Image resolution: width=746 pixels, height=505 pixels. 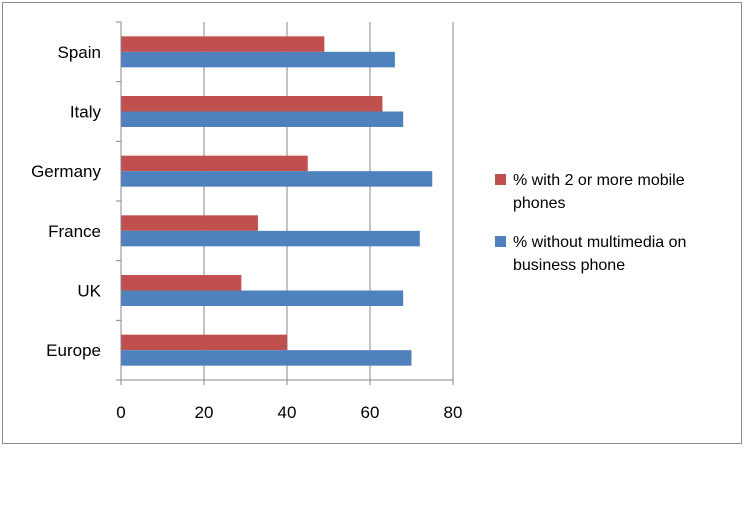 I want to click on legend-label-series-1: phones, so click(x=539, y=203).